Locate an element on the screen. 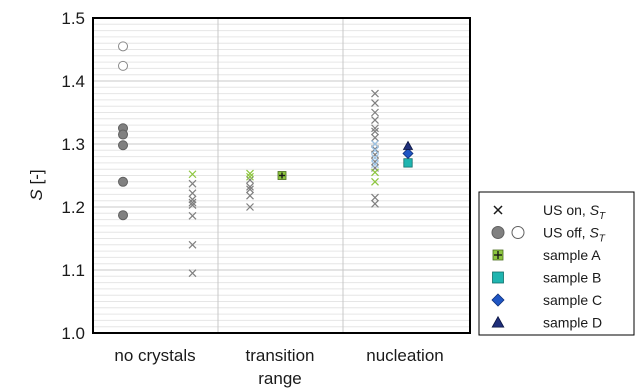  point-sample-b is located at coordinates (408, 163).